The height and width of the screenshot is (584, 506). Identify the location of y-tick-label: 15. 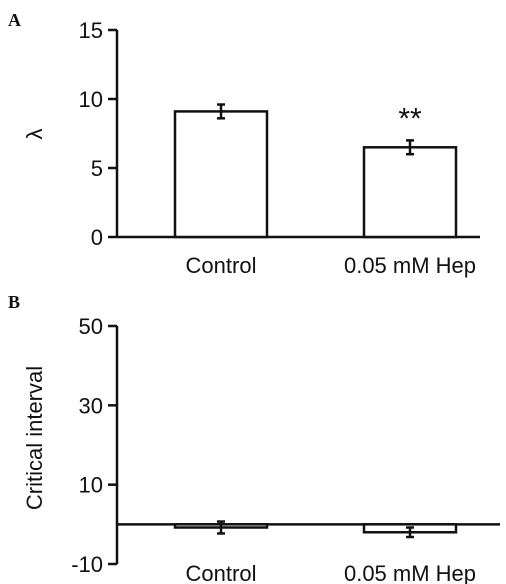
(91, 30).